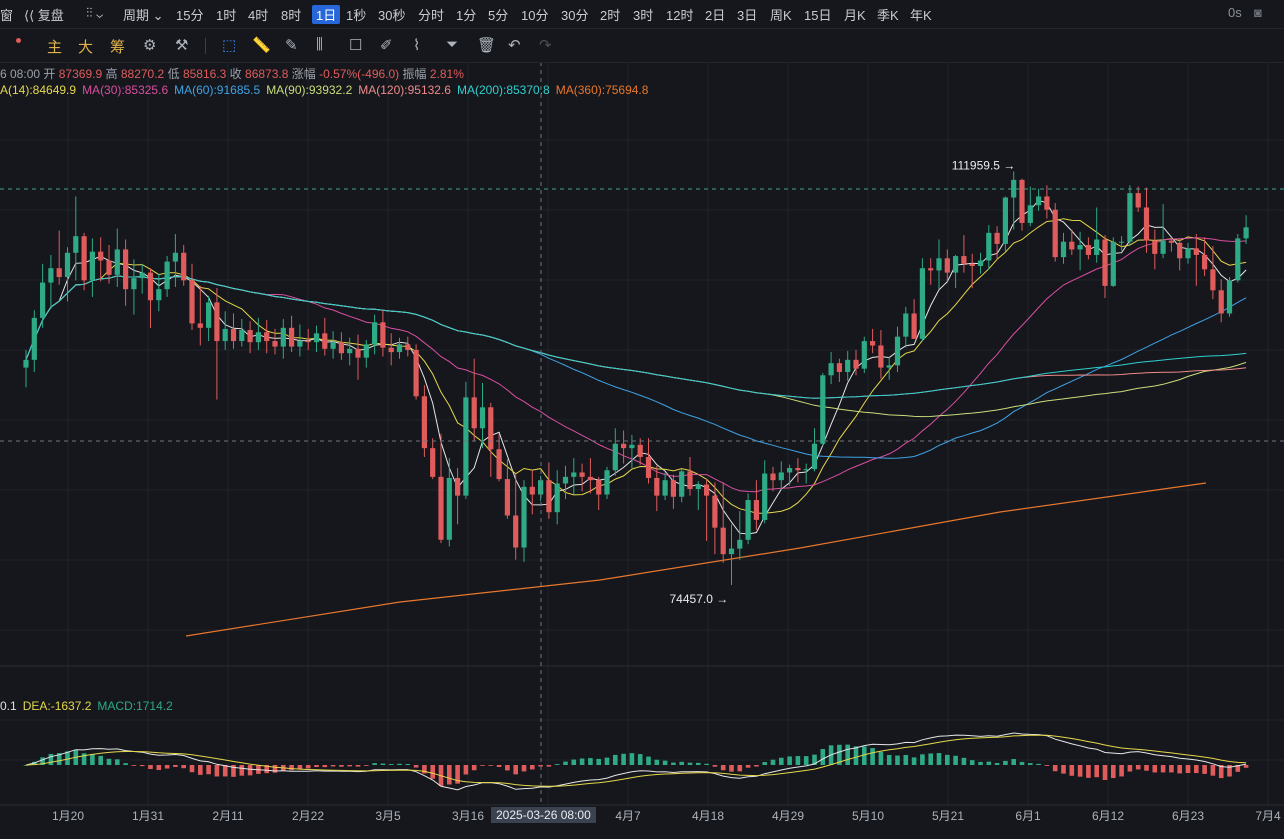 Image resolution: width=1284 pixels, height=839 pixels. What do you see at coordinates (148, 816) in the screenshot?
I see `x-tick-1: 1月31` at bounding box center [148, 816].